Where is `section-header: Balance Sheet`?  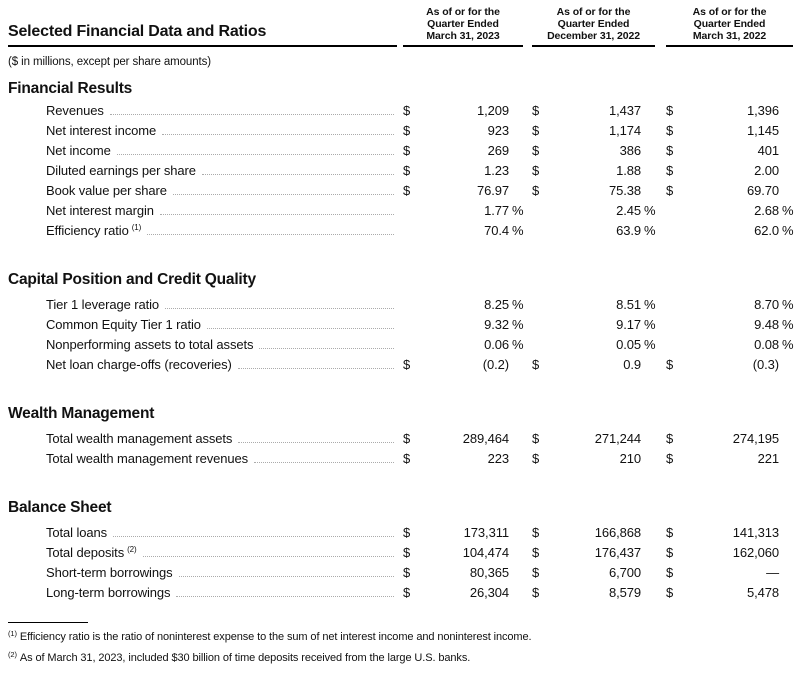 section-header: Balance Sheet is located at coordinates (60, 507).